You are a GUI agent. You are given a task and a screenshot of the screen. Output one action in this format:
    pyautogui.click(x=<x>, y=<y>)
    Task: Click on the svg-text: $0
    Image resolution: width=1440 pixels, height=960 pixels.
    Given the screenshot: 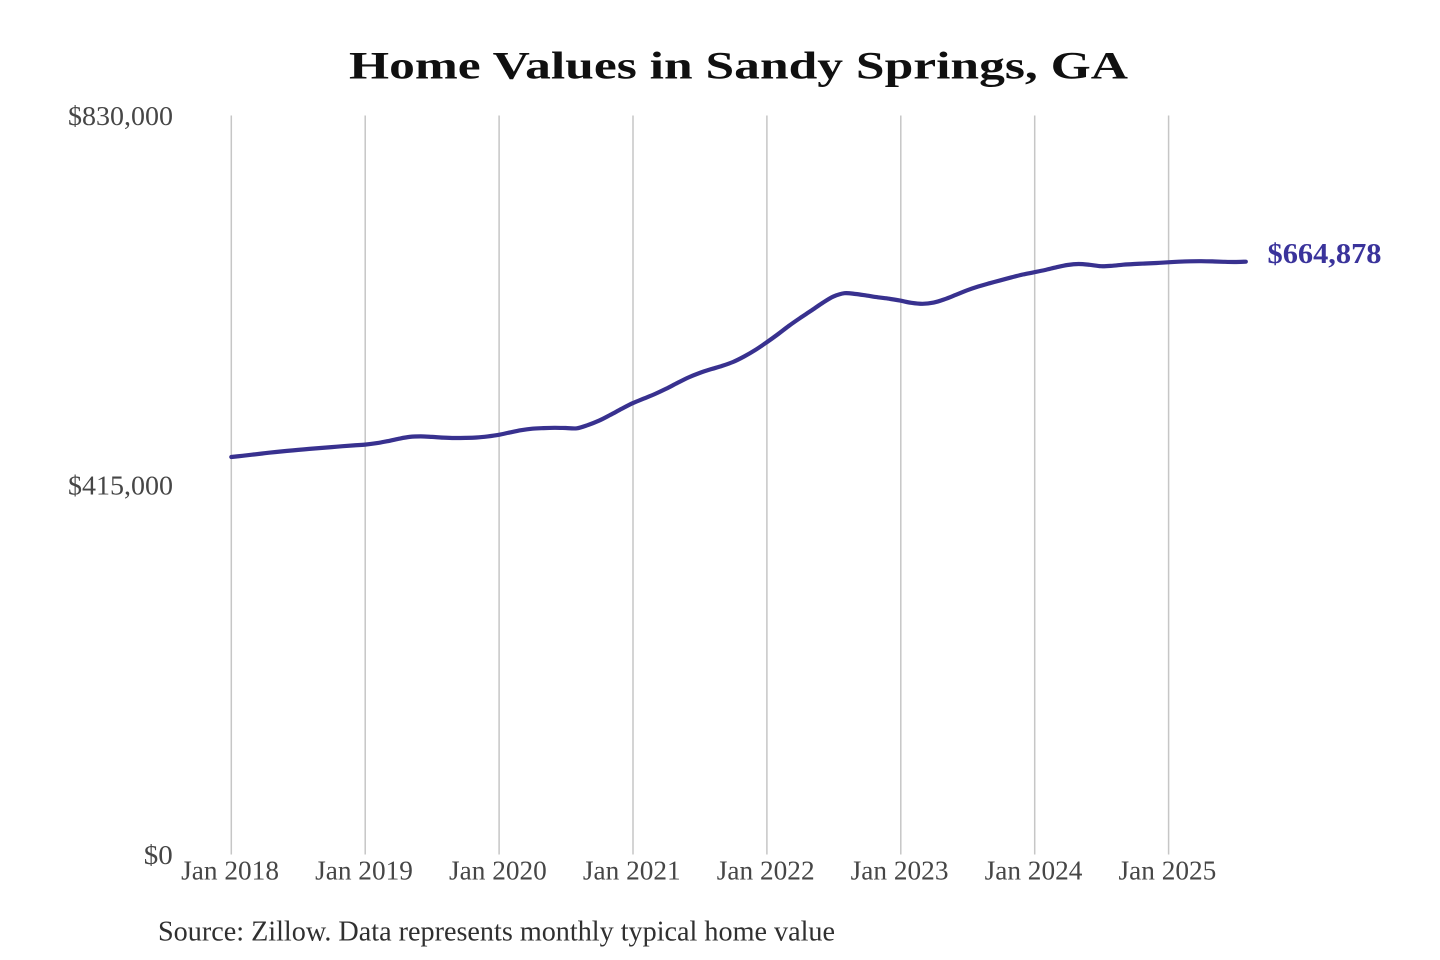 What is the action you would take?
    pyautogui.click(x=158, y=855)
    